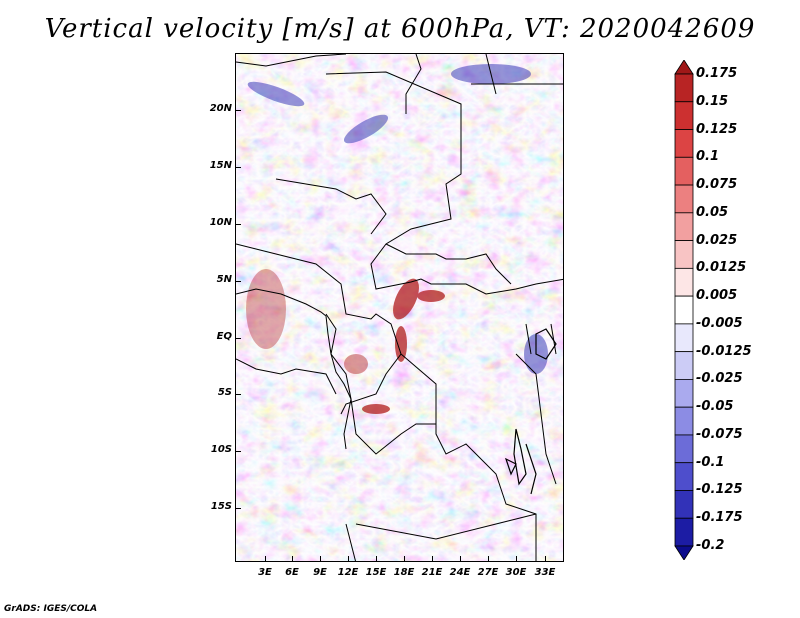 This screenshot has width=800, height=618. What do you see at coordinates (460, 572) in the screenshot?
I see `longitude-label-24e: 24E` at bounding box center [460, 572].